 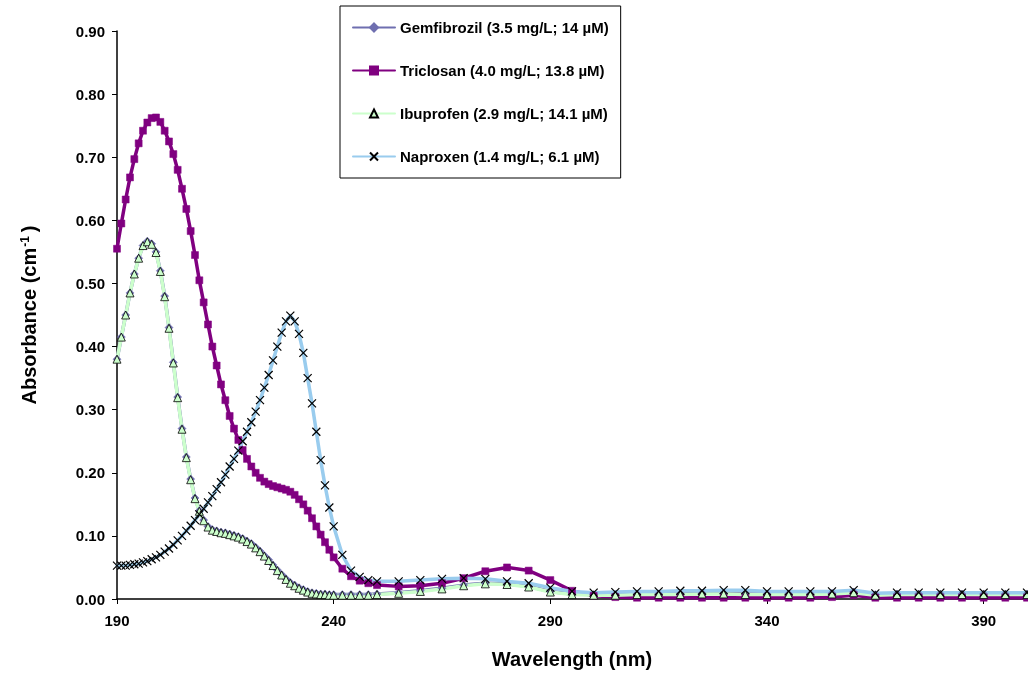 I want to click on y-tick-label: 0.30, so click(x=90, y=410).